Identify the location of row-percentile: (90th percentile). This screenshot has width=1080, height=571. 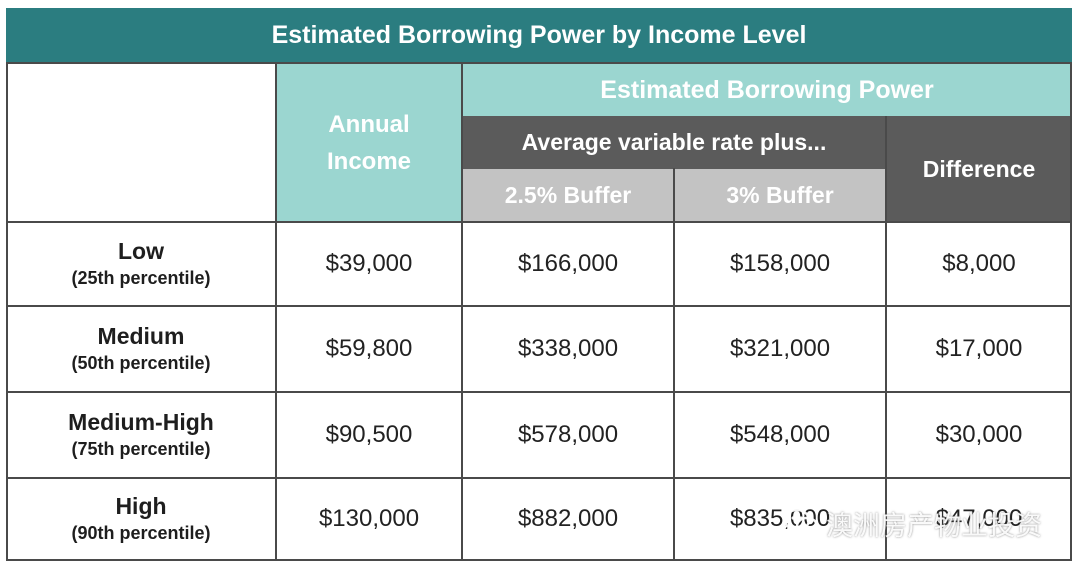
(141, 533).